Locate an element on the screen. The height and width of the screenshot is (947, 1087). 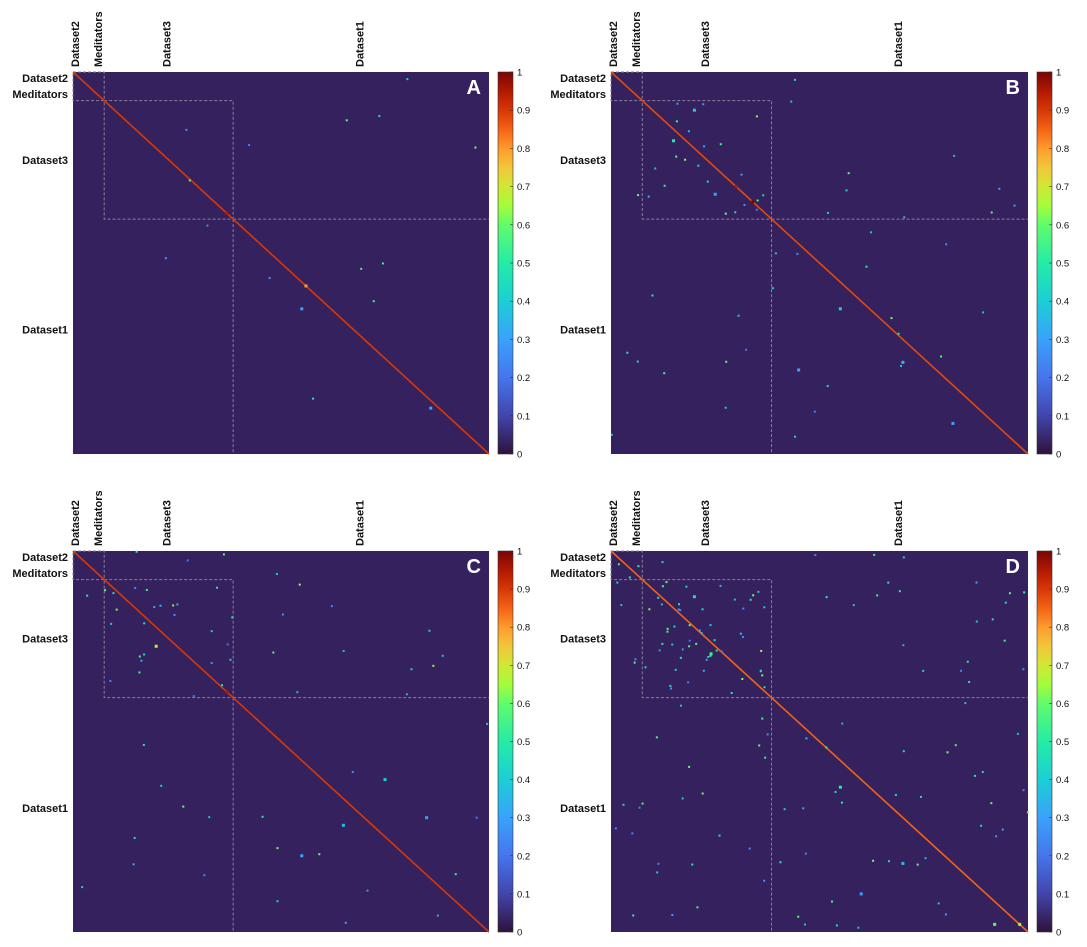
group-box-dataset3 is located at coordinates (707, 160).